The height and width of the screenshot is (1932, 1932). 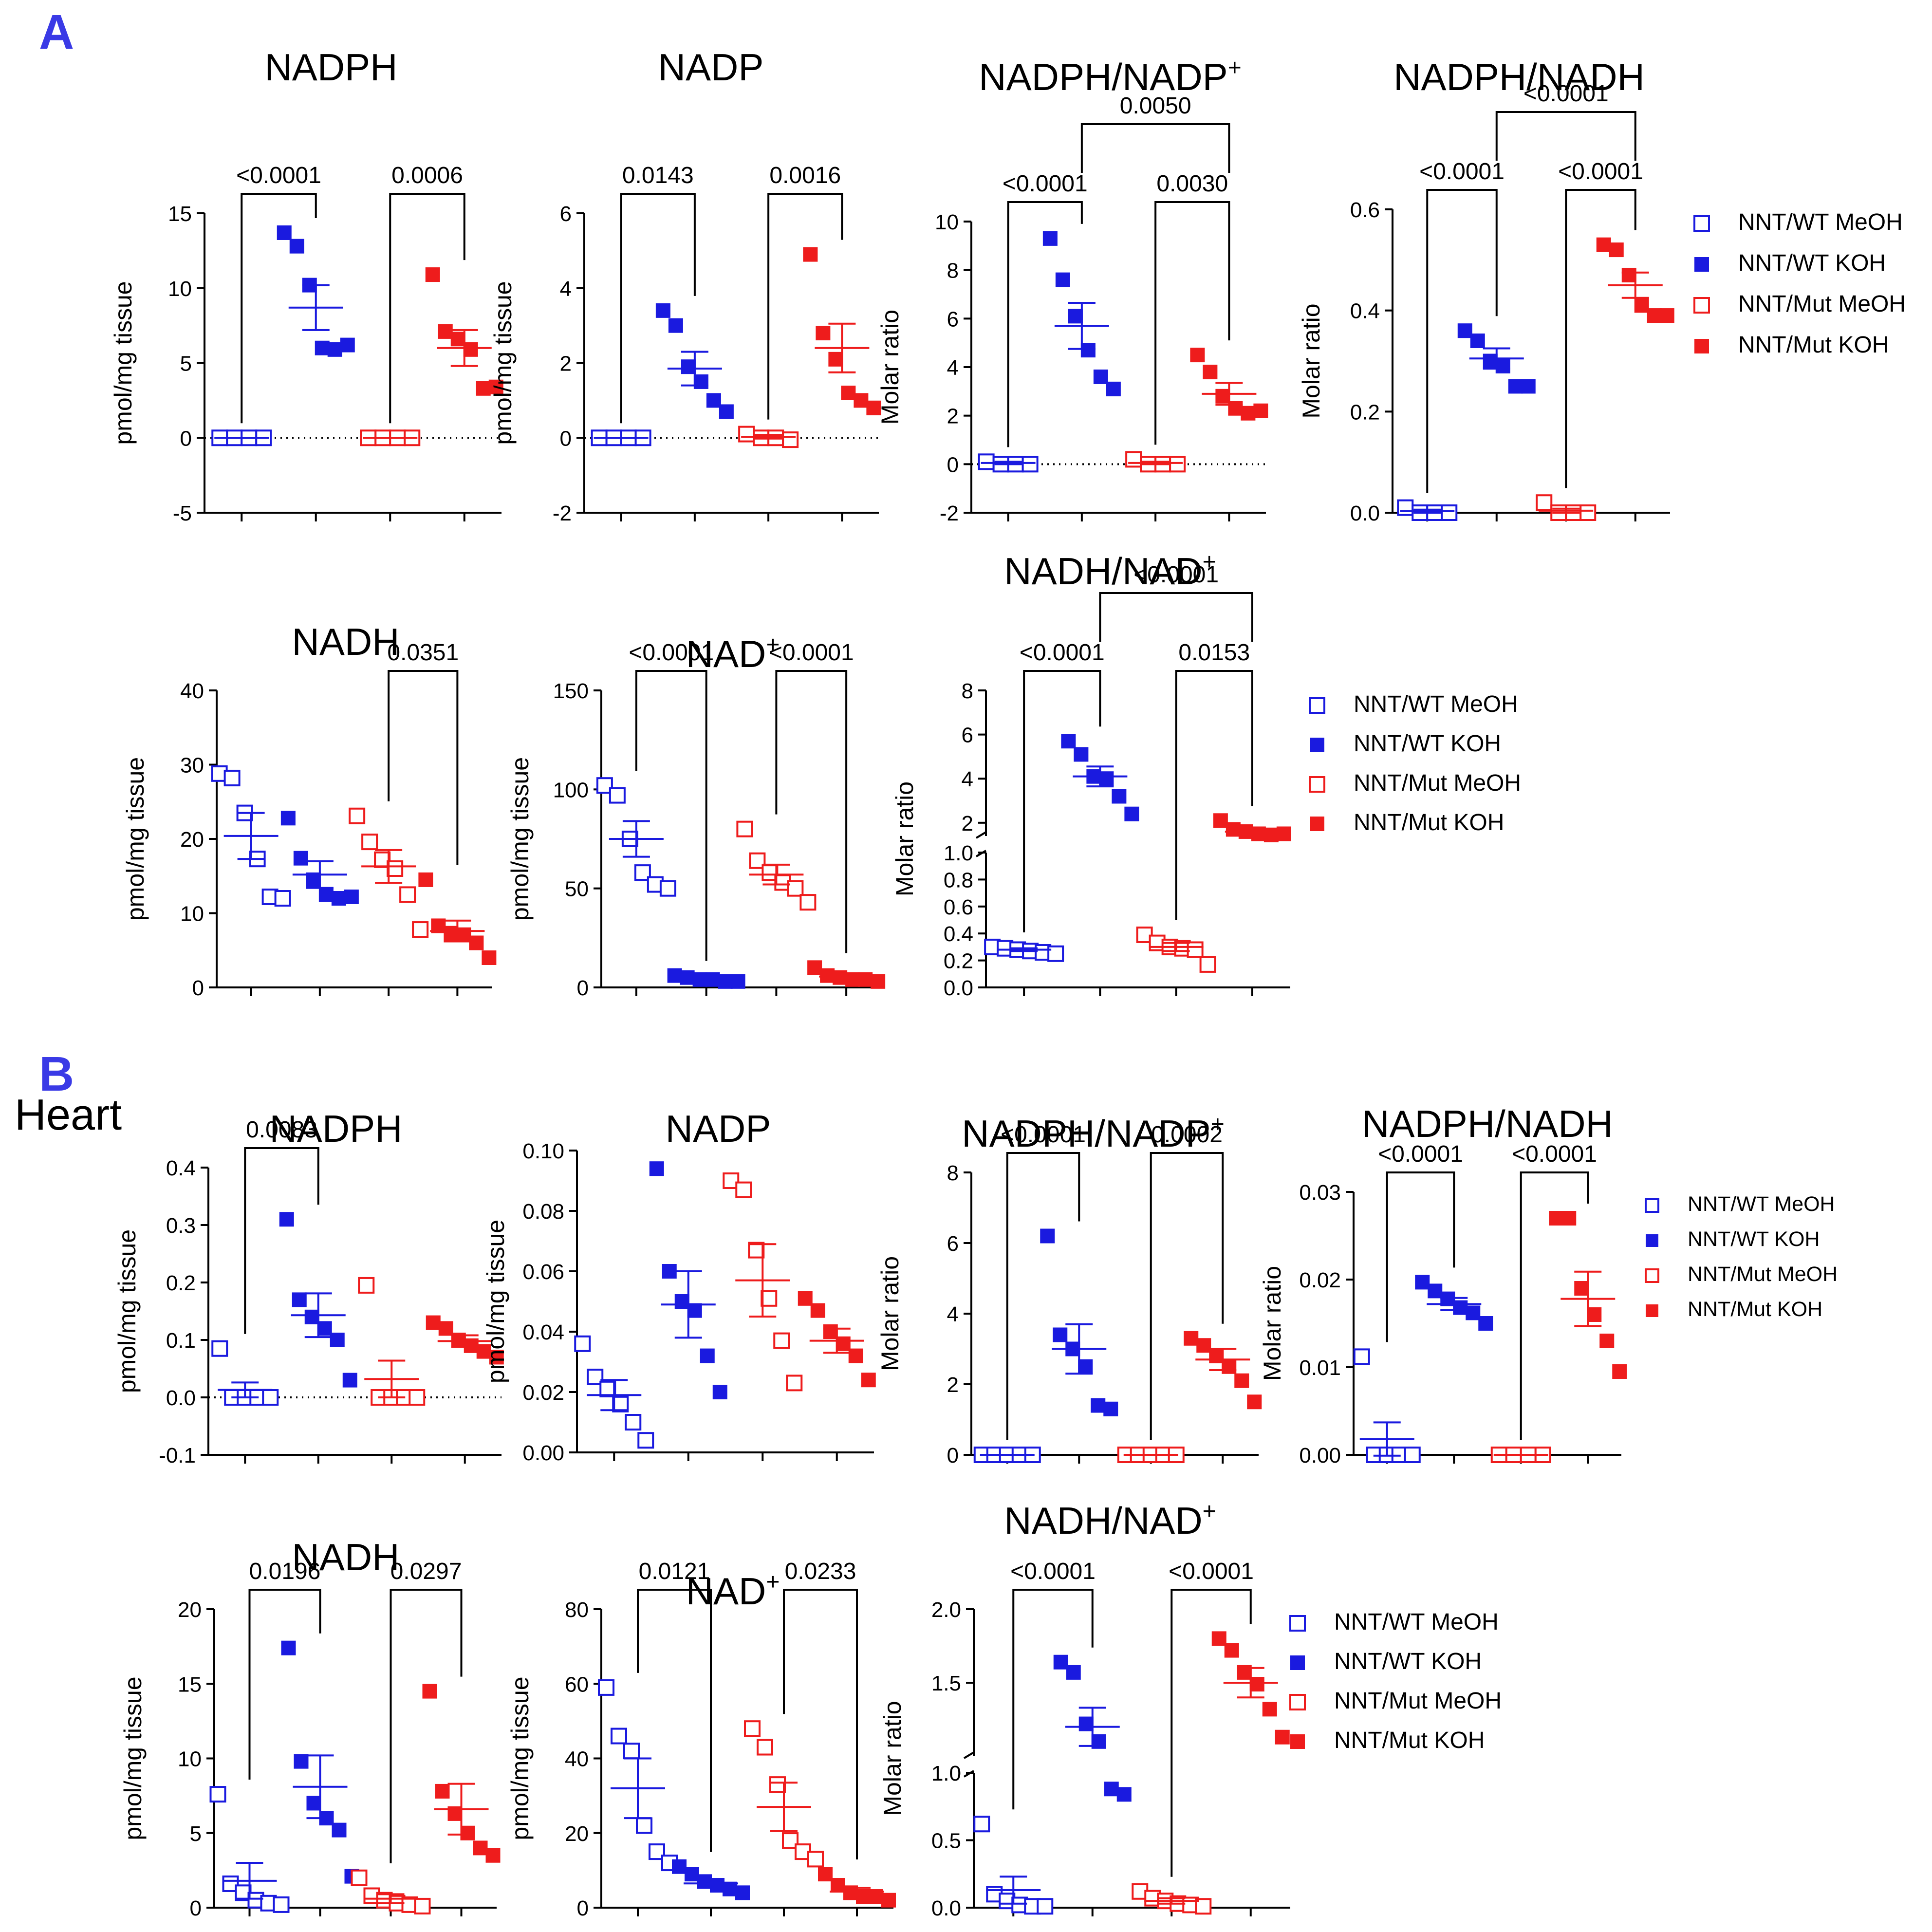 What do you see at coordinates (1110, 76) in the screenshot?
I see `chart-title: NADPH/NADP+` at bounding box center [1110, 76].